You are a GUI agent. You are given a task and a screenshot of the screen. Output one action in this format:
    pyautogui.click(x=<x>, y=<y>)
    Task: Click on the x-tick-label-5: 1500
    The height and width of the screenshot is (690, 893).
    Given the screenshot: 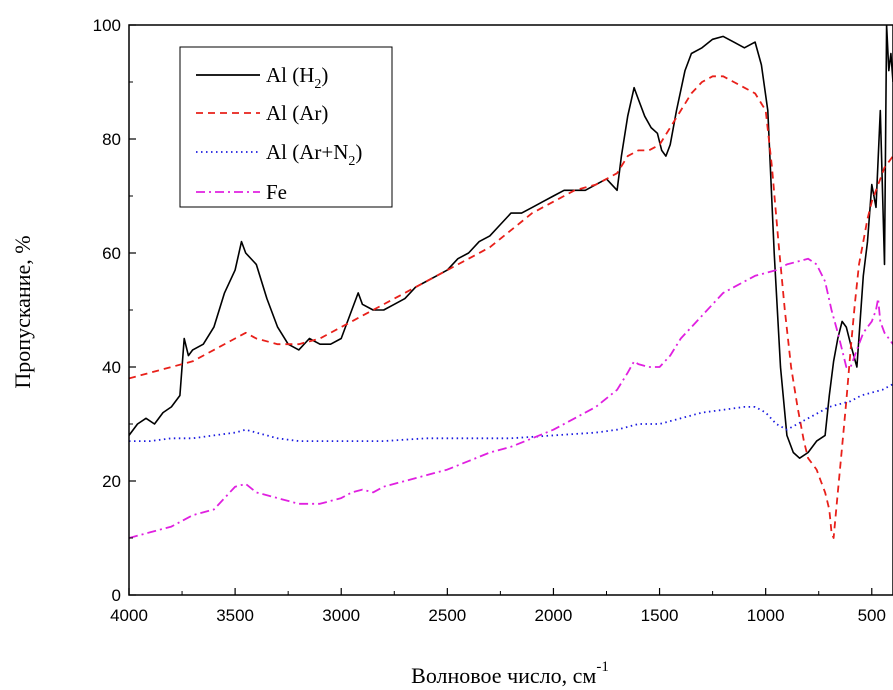 What is the action you would take?
    pyautogui.click(x=660, y=615)
    